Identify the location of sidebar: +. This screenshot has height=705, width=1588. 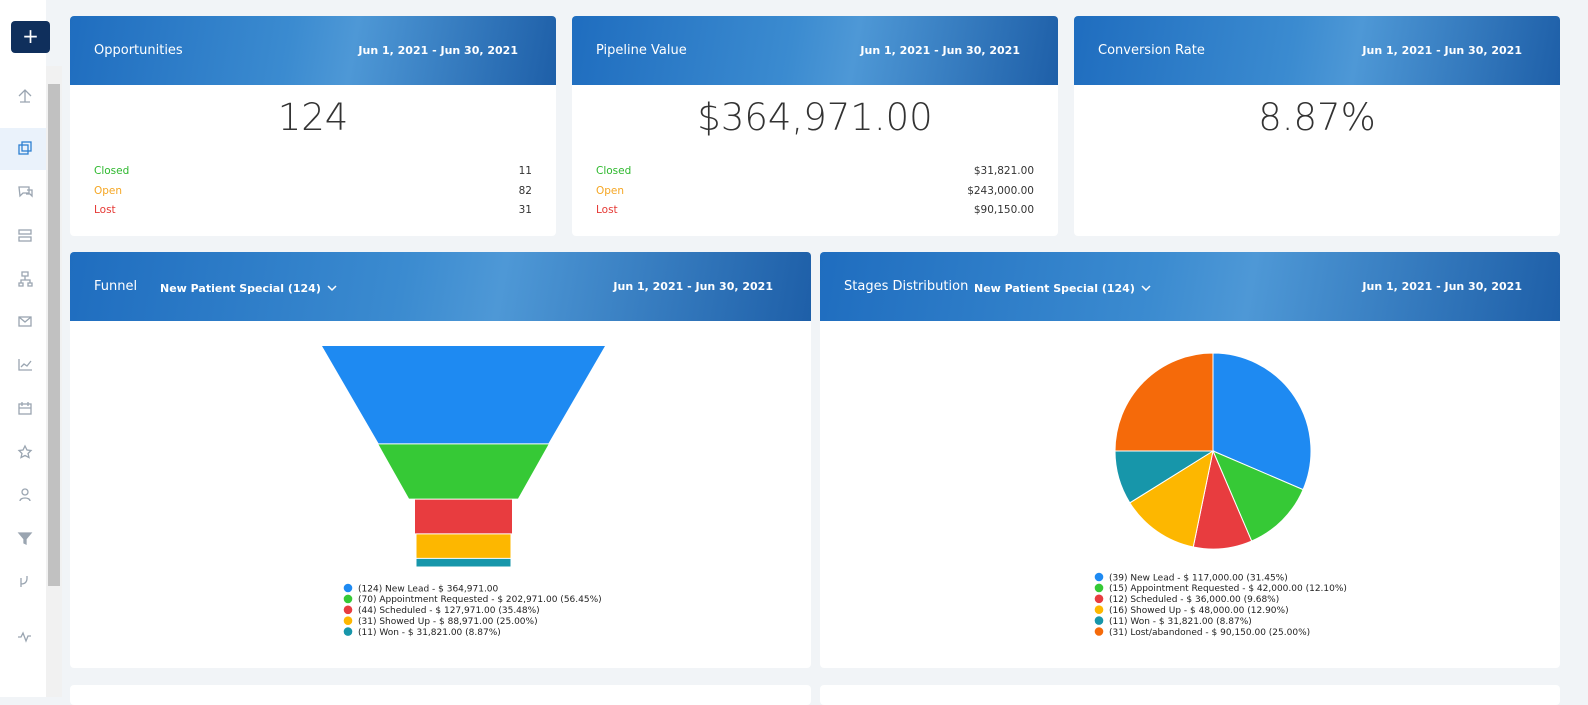
(25, 348).